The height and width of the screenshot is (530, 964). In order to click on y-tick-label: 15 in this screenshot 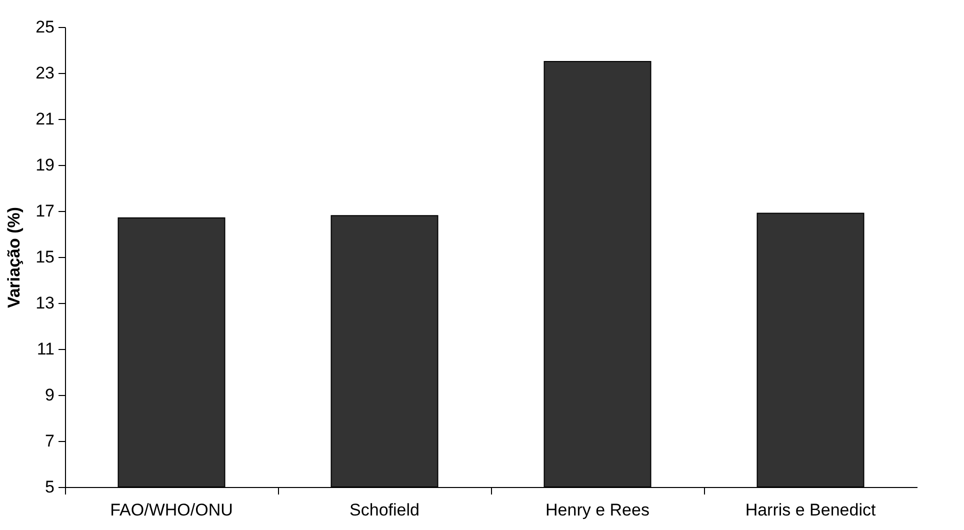, I will do `click(45, 257)`.